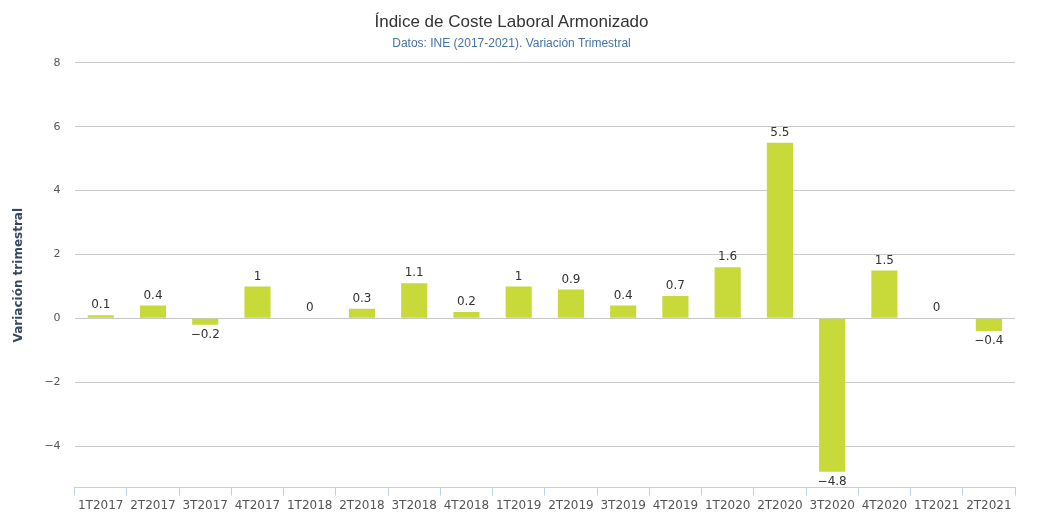 Image resolution: width=1043 pixels, height=524 pixels. What do you see at coordinates (623, 504) in the screenshot?
I see `x-tick-label: 3T2019` at bounding box center [623, 504].